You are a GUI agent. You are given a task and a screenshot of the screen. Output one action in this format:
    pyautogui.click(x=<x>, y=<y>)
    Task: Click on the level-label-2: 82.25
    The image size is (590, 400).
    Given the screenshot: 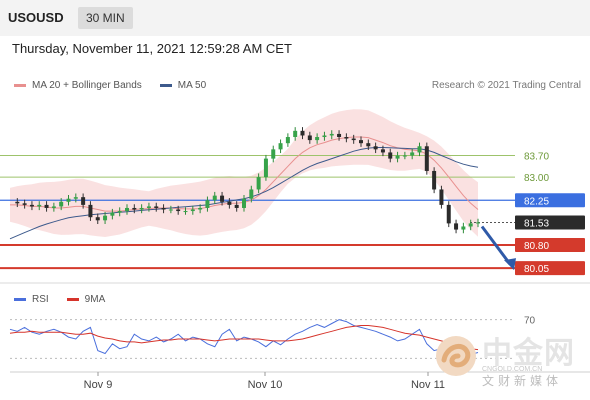 What is the action you would take?
    pyautogui.click(x=536, y=201)
    